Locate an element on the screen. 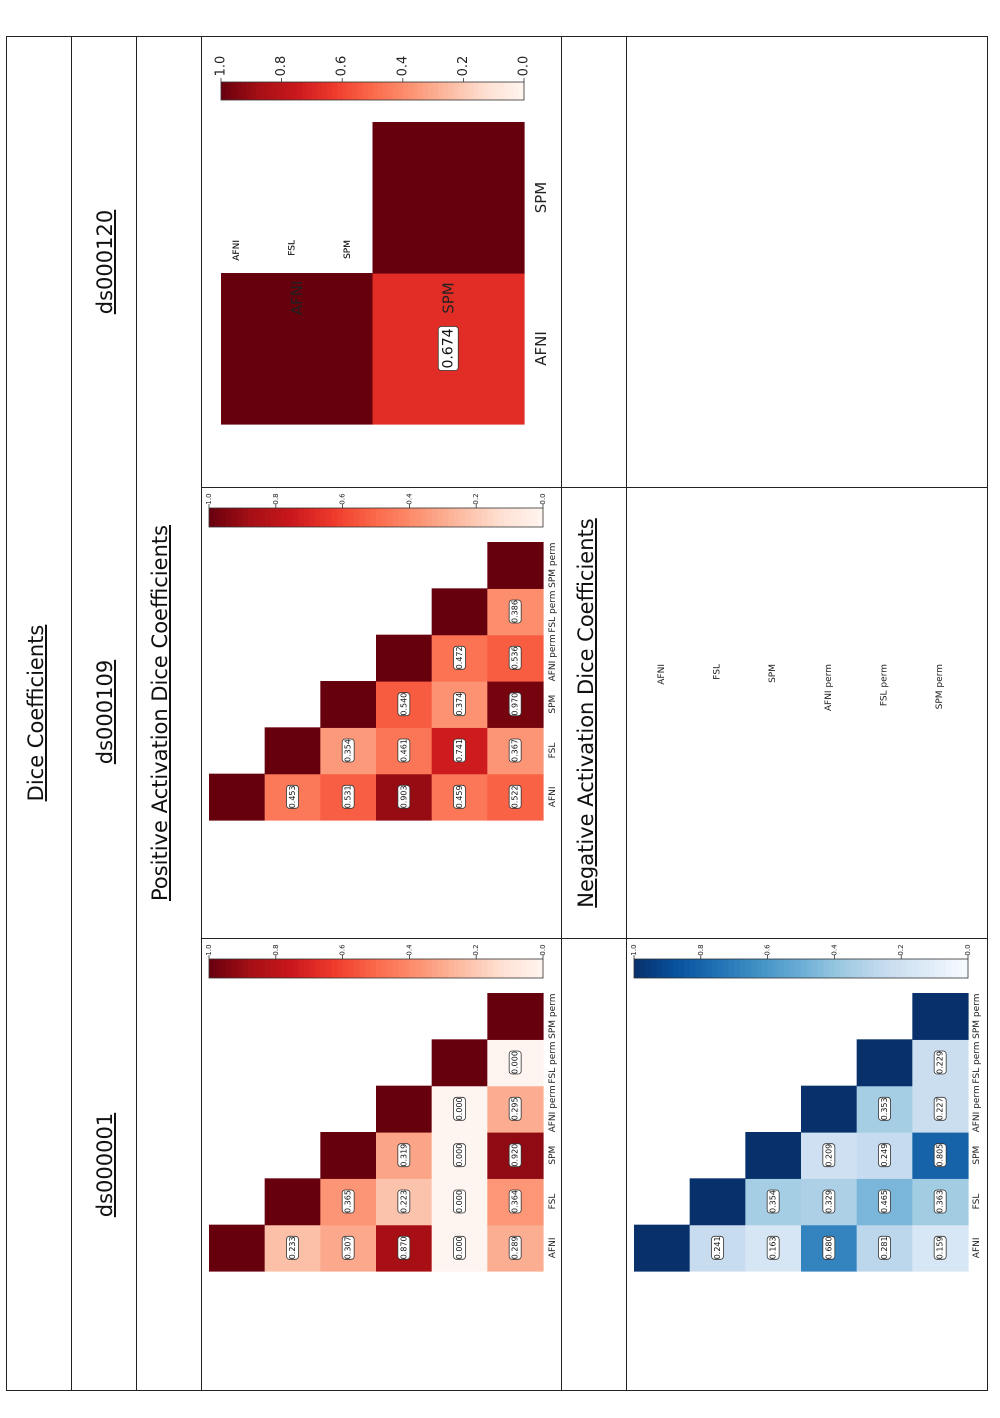 This screenshot has width=1000, height=1418. colorbar-tick-label: 1.0 is located at coordinates (209, 498).